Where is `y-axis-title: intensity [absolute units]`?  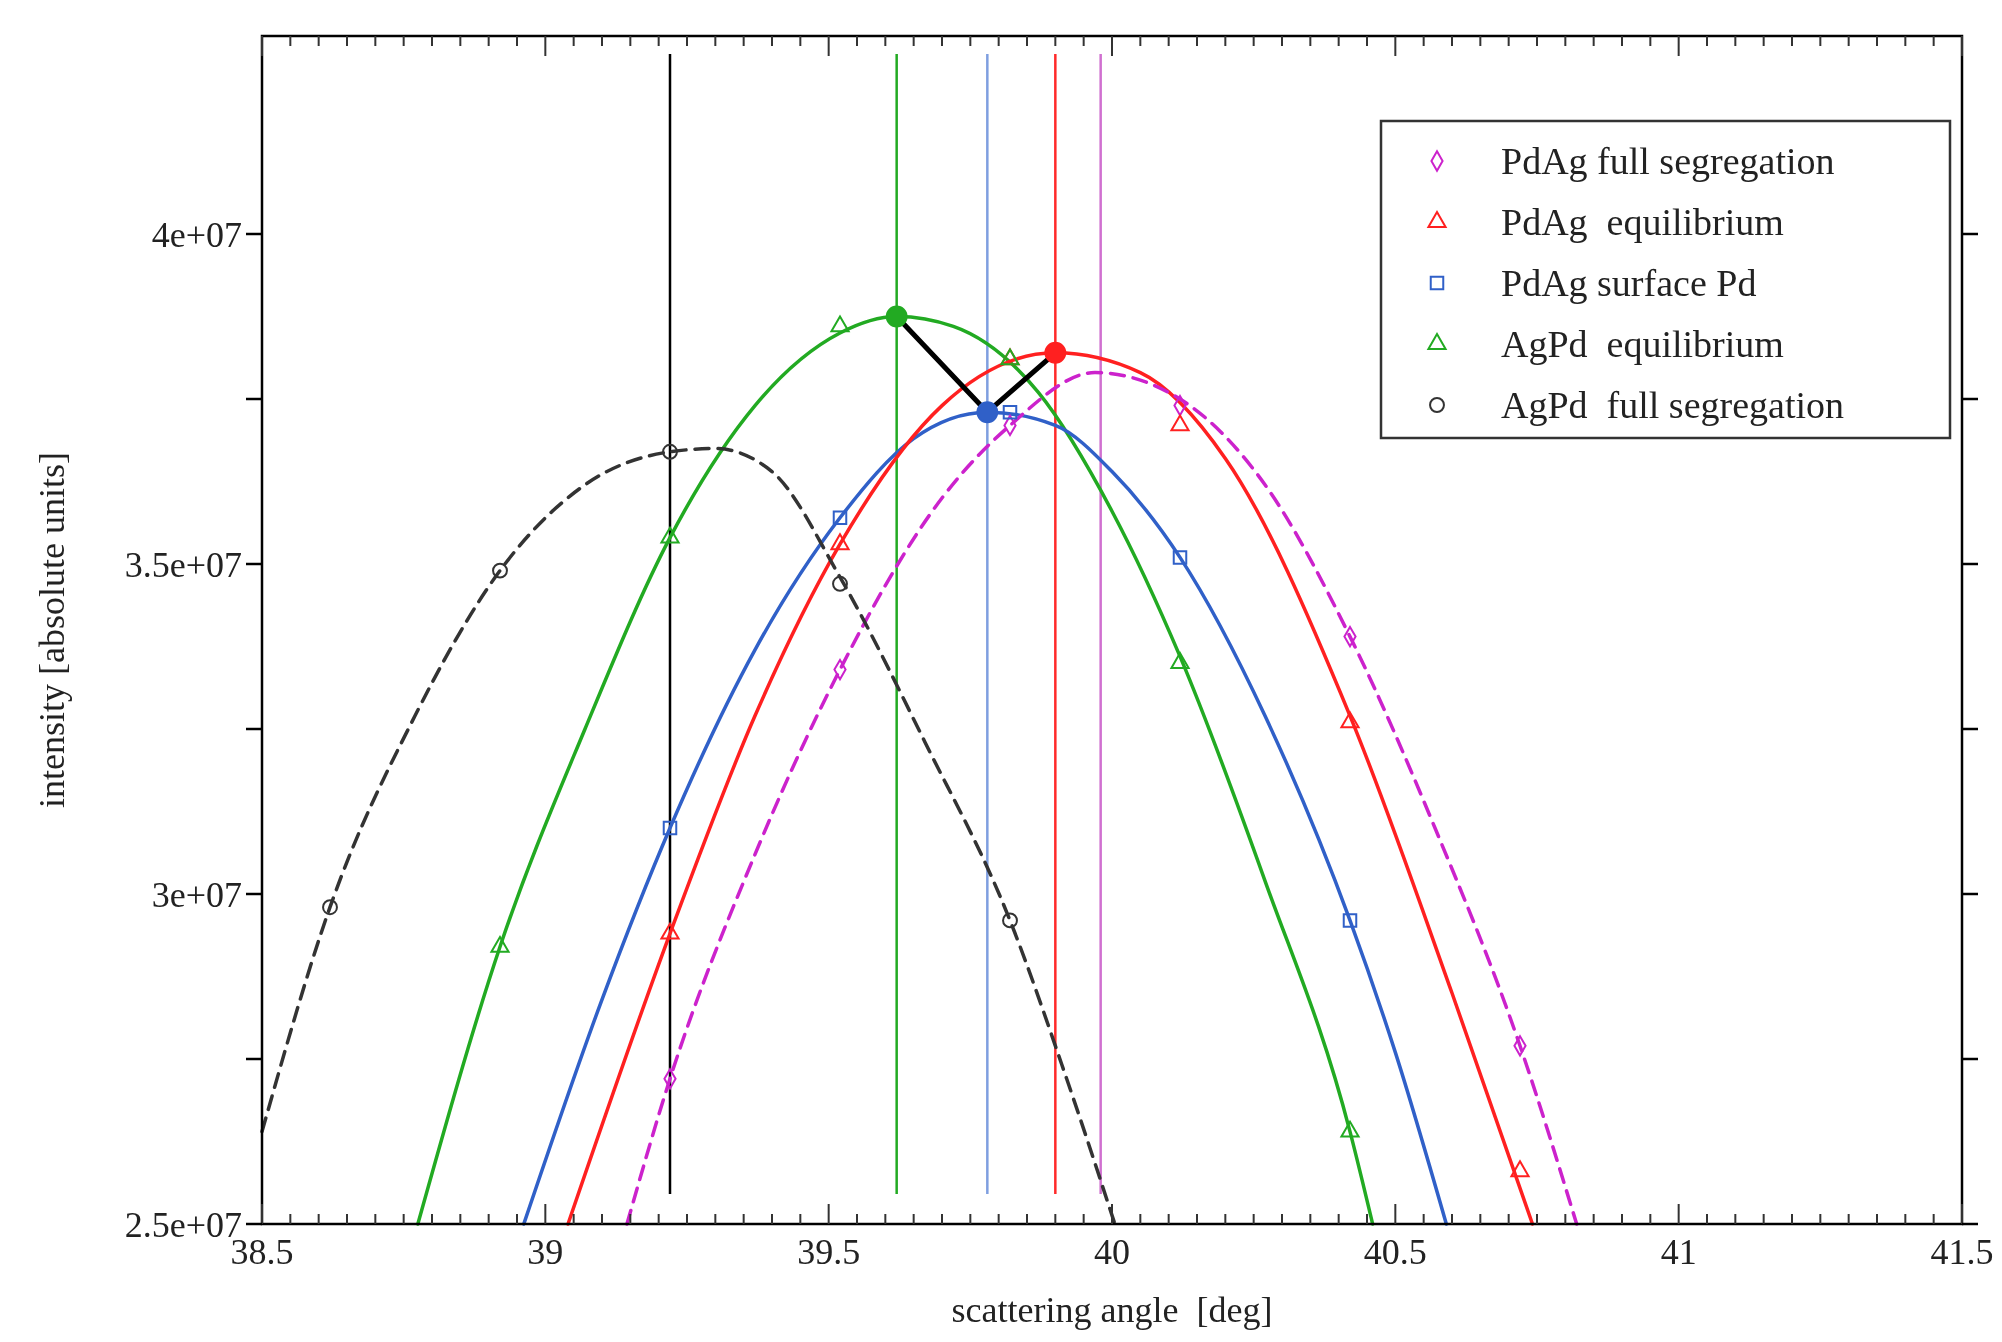 y-axis-title: intensity [absolute units] is located at coordinates (52, 630).